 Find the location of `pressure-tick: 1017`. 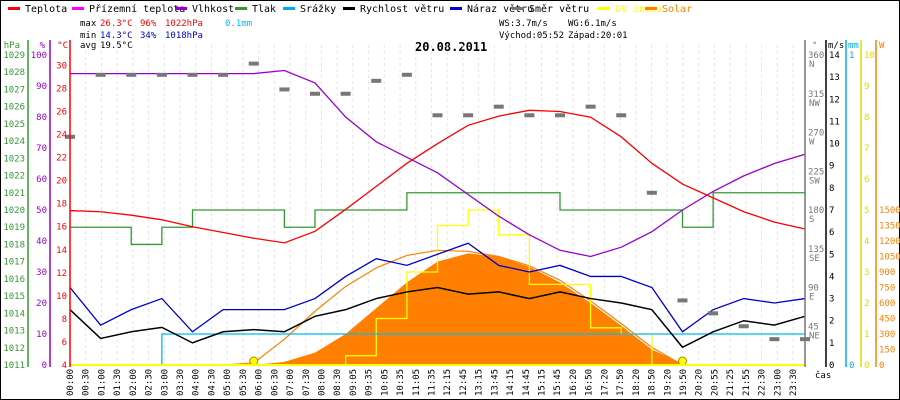

pressure-tick: 1017 is located at coordinates (14, 263).